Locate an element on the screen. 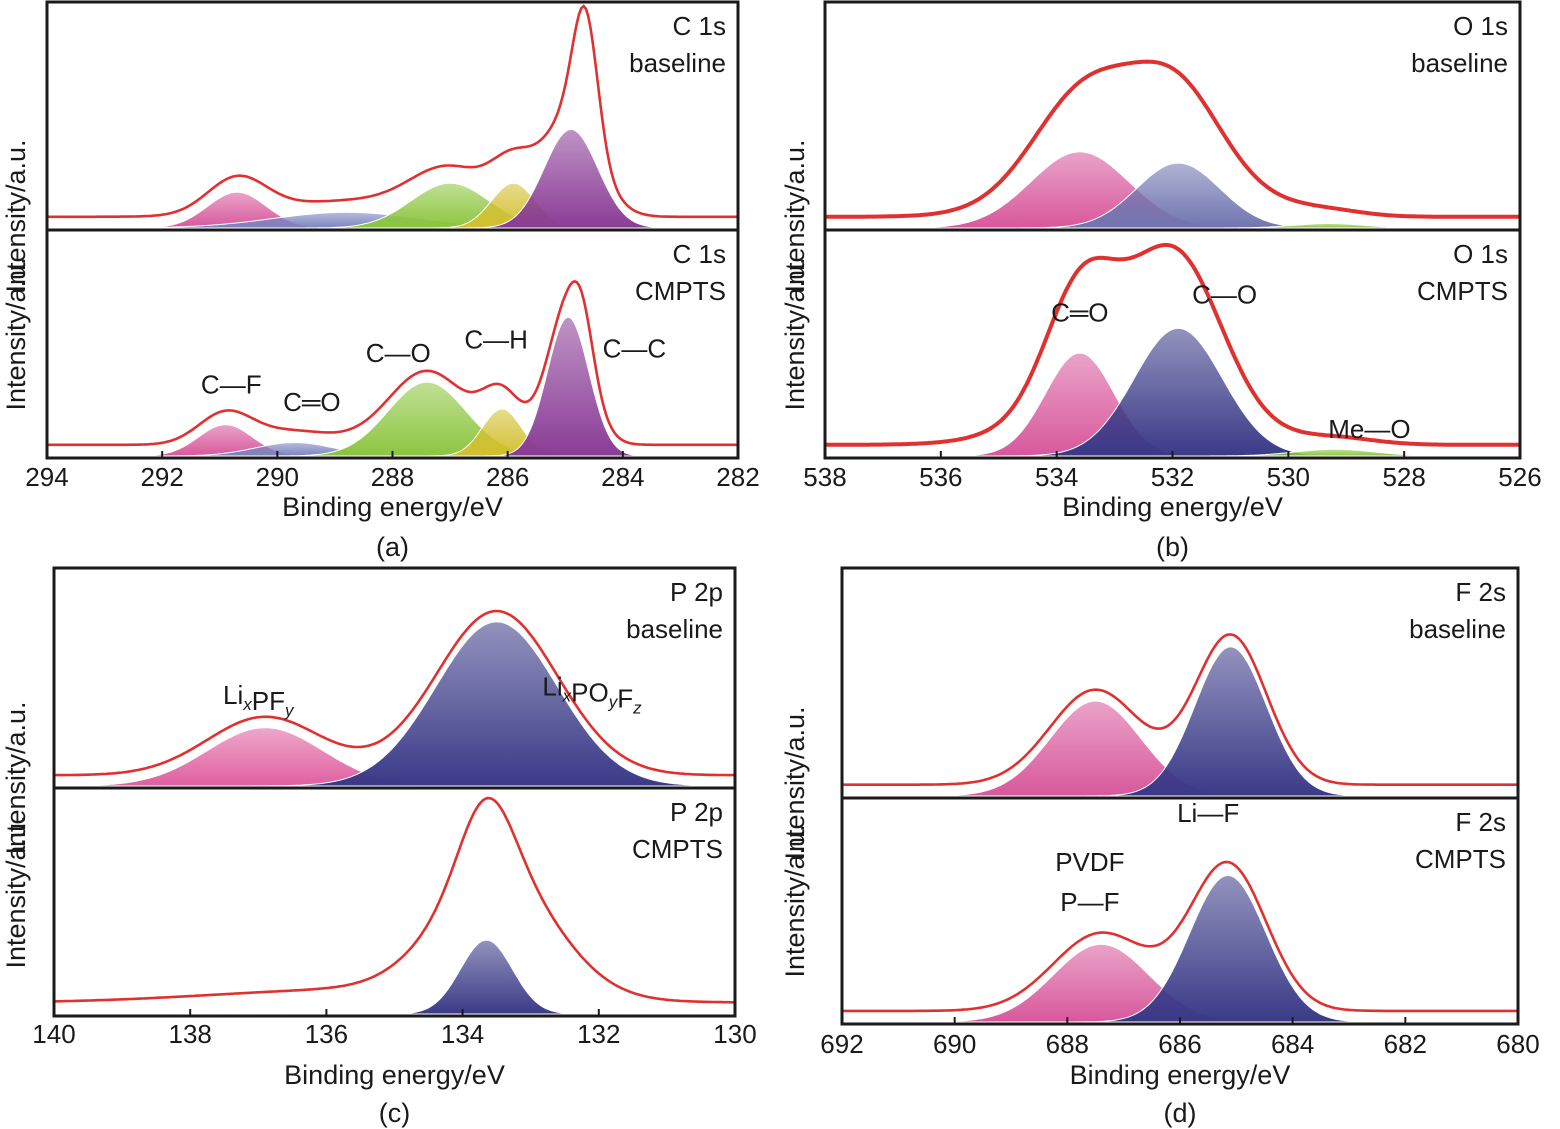 Image resolution: width=1560 pixels, height=1129 pixels. x-tick-label: 682 is located at coordinates (1405, 1044).